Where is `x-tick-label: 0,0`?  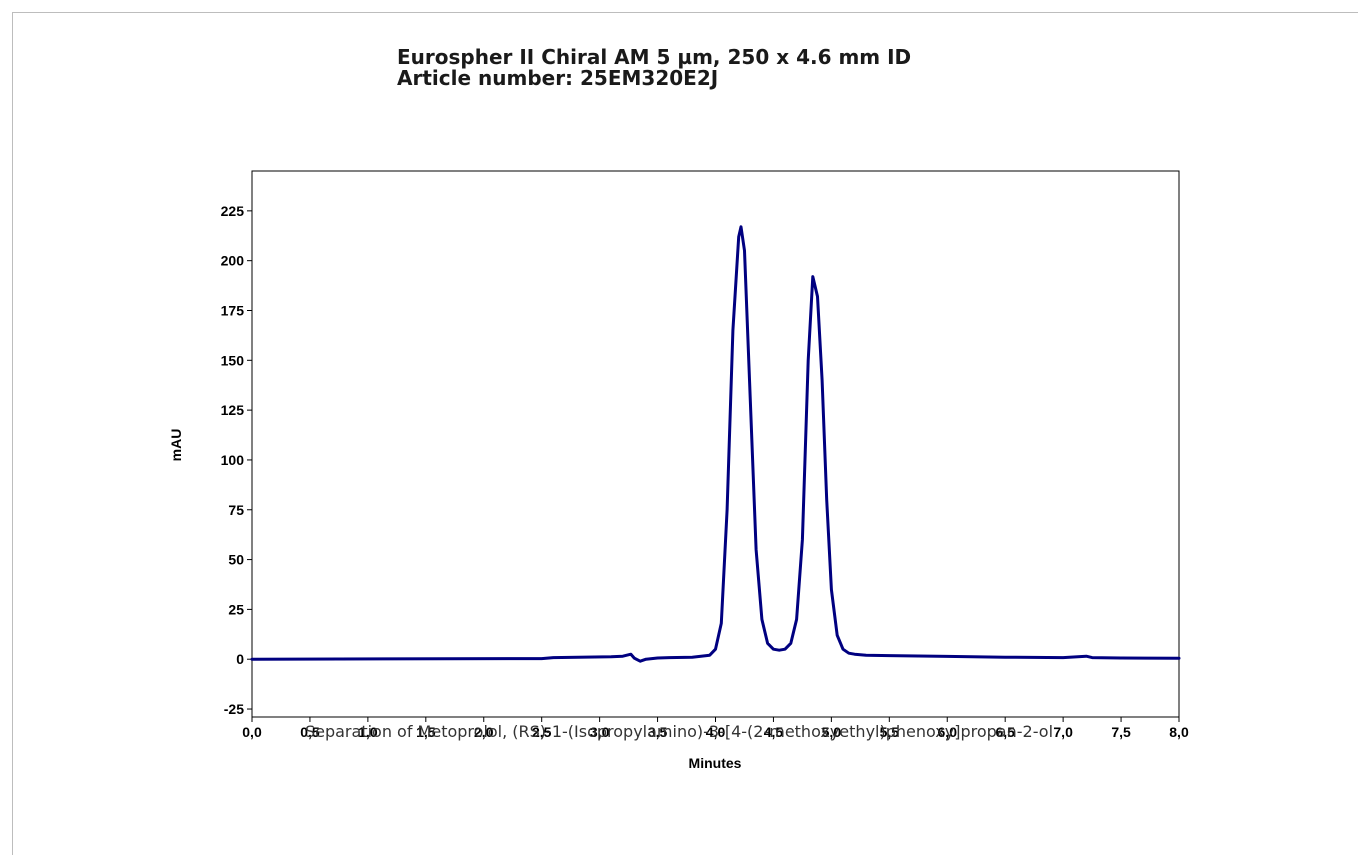
x-tick-label: 0,0 is located at coordinates (252, 732).